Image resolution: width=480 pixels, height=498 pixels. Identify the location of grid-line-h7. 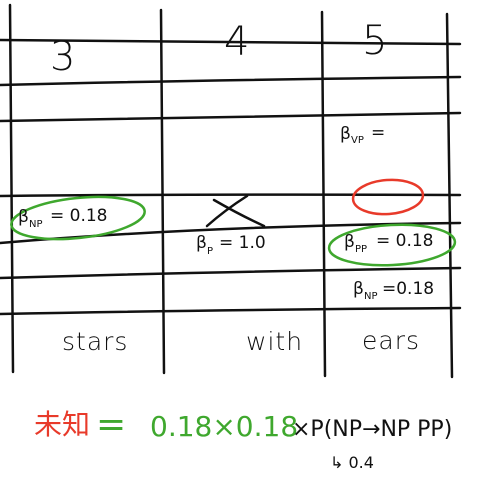
(231, 311).